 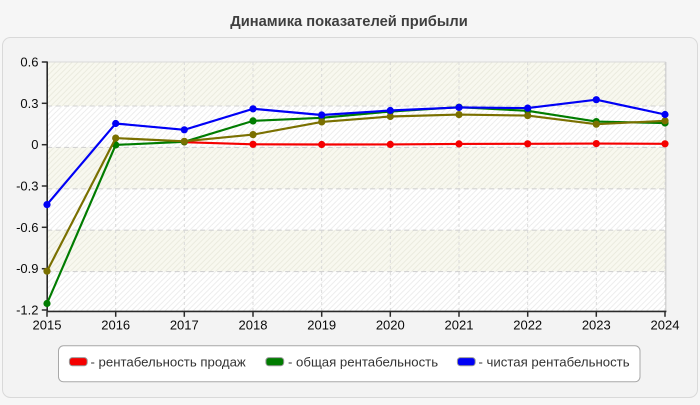 What do you see at coordinates (27, 268) in the screenshot?
I see `svg-text: -0.9` at bounding box center [27, 268].